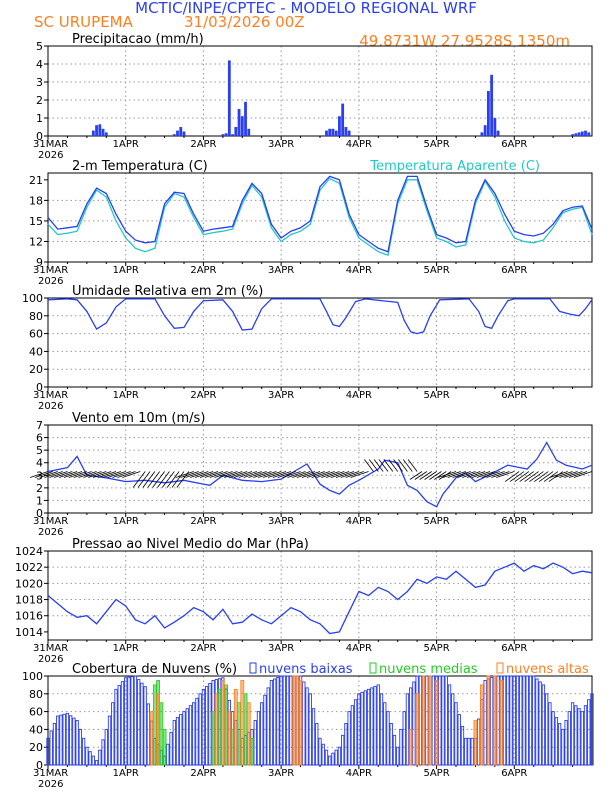  Describe the element at coordinates (29, 600) in the screenshot. I see `pres-ytick-label: 1018` at that location.